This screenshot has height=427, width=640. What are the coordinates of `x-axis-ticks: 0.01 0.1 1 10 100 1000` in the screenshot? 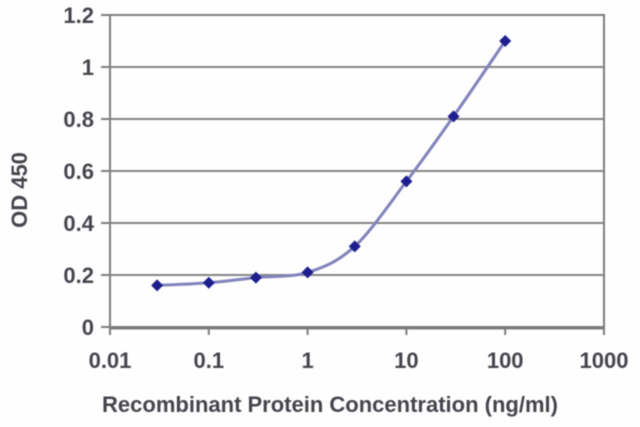 It's located at (359, 350).